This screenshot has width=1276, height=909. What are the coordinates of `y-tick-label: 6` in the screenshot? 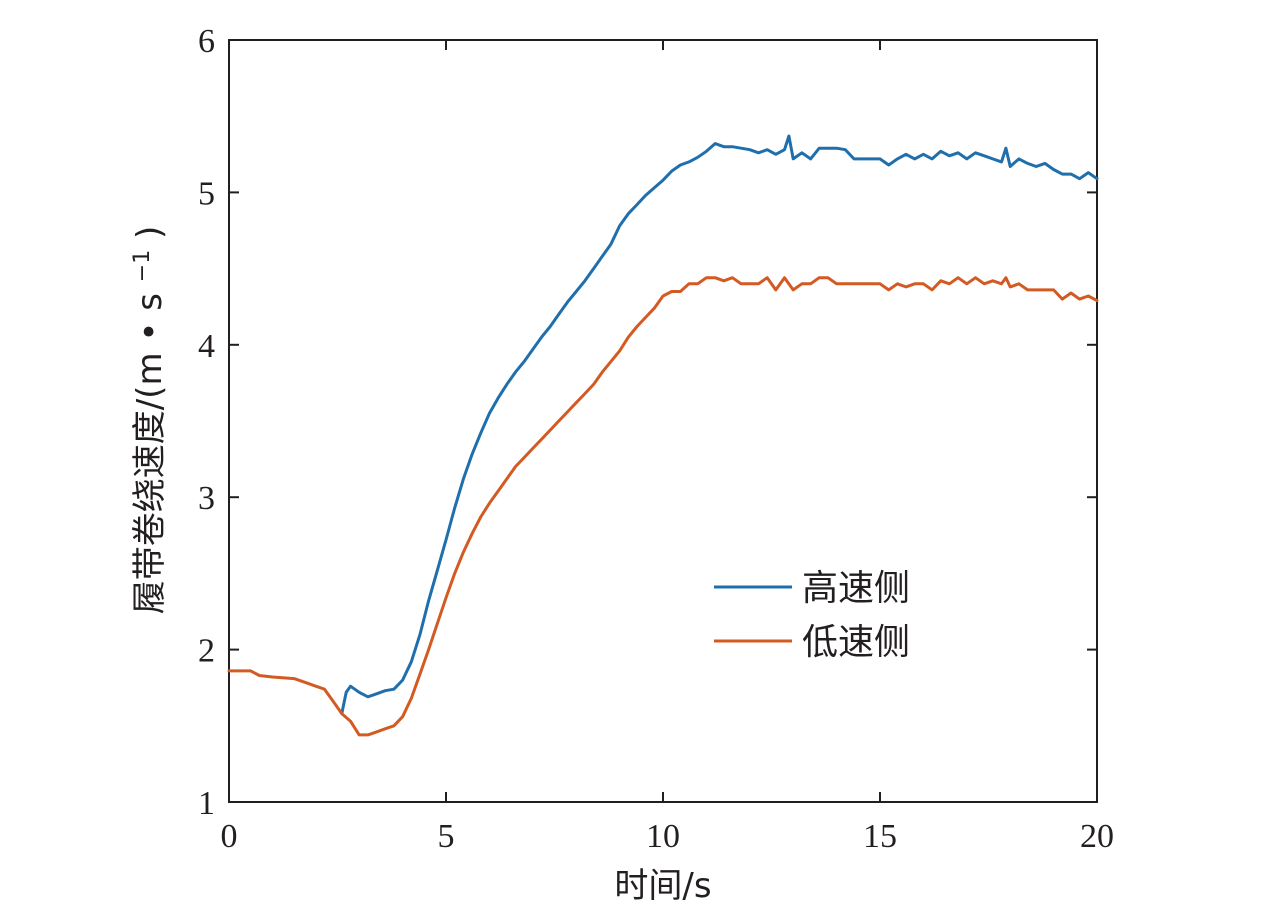 It's located at (206, 41).